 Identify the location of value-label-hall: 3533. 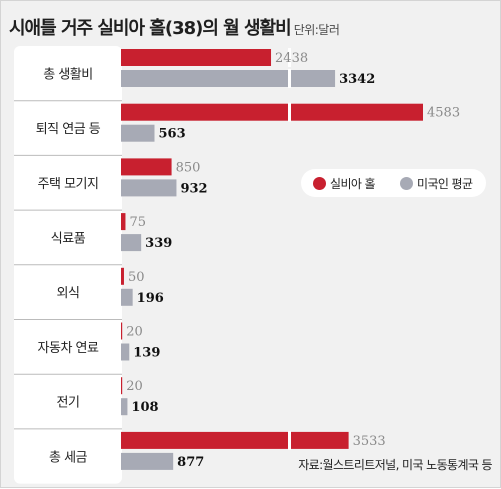
(369, 441).